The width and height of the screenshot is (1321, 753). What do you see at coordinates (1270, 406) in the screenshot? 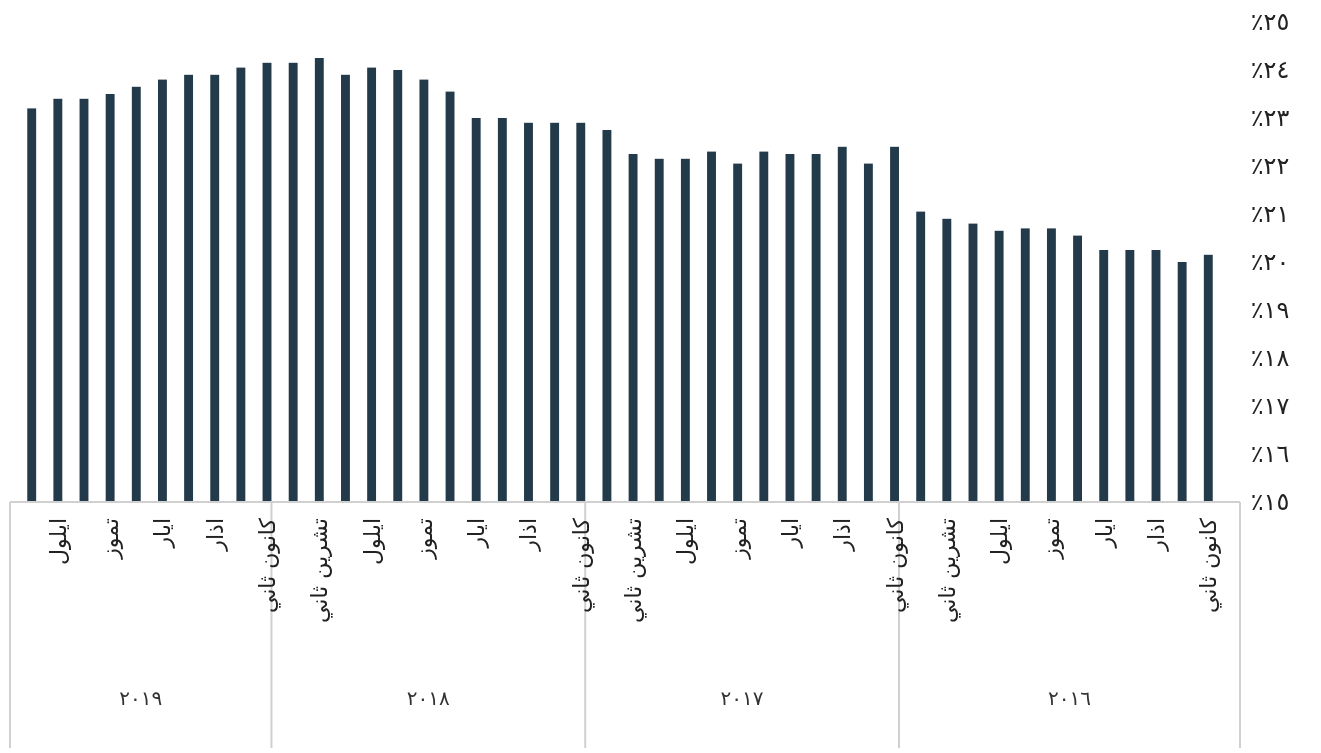
I see `y-tick-label: ٪١٧` at bounding box center [1270, 406].